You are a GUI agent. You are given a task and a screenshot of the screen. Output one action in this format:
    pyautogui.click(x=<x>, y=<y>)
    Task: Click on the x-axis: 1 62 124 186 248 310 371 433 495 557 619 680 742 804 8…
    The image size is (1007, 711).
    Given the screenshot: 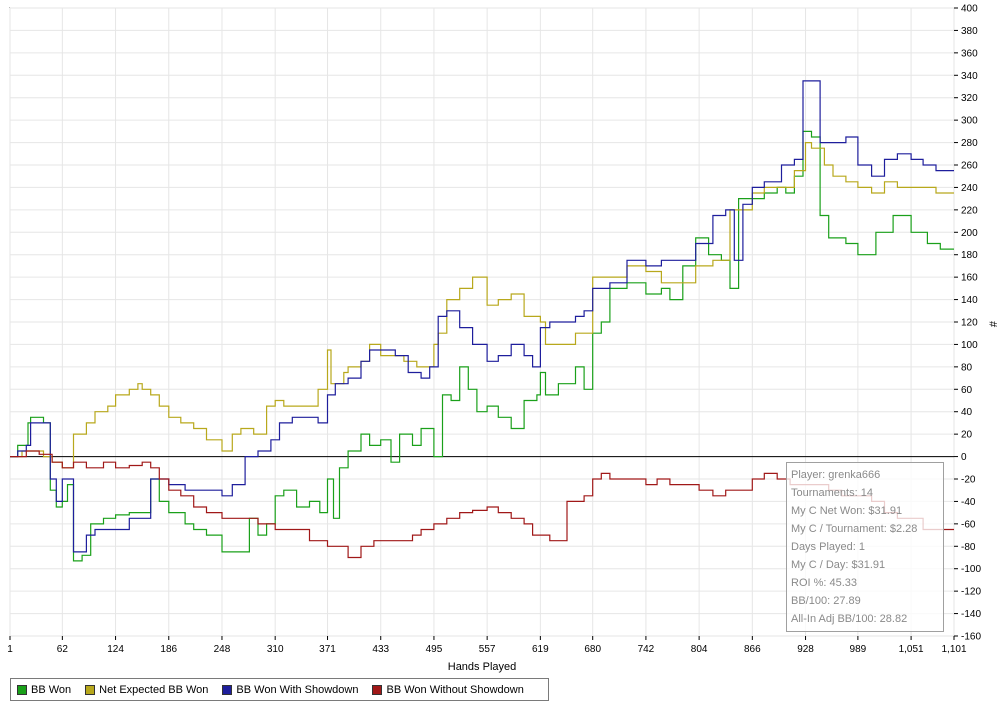 What is the action you would take?
    pyautogui.click(x=487, y=645)
    